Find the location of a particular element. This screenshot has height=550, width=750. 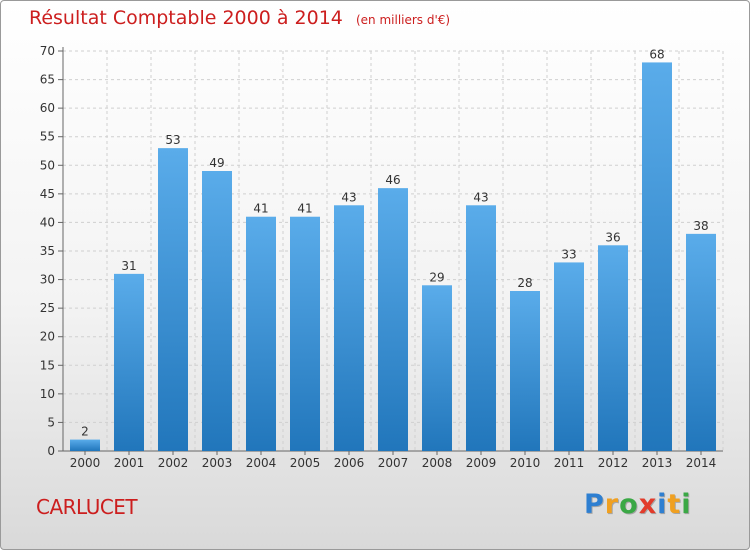

y-tick-label: 15 is located at coordinates (47, 365).